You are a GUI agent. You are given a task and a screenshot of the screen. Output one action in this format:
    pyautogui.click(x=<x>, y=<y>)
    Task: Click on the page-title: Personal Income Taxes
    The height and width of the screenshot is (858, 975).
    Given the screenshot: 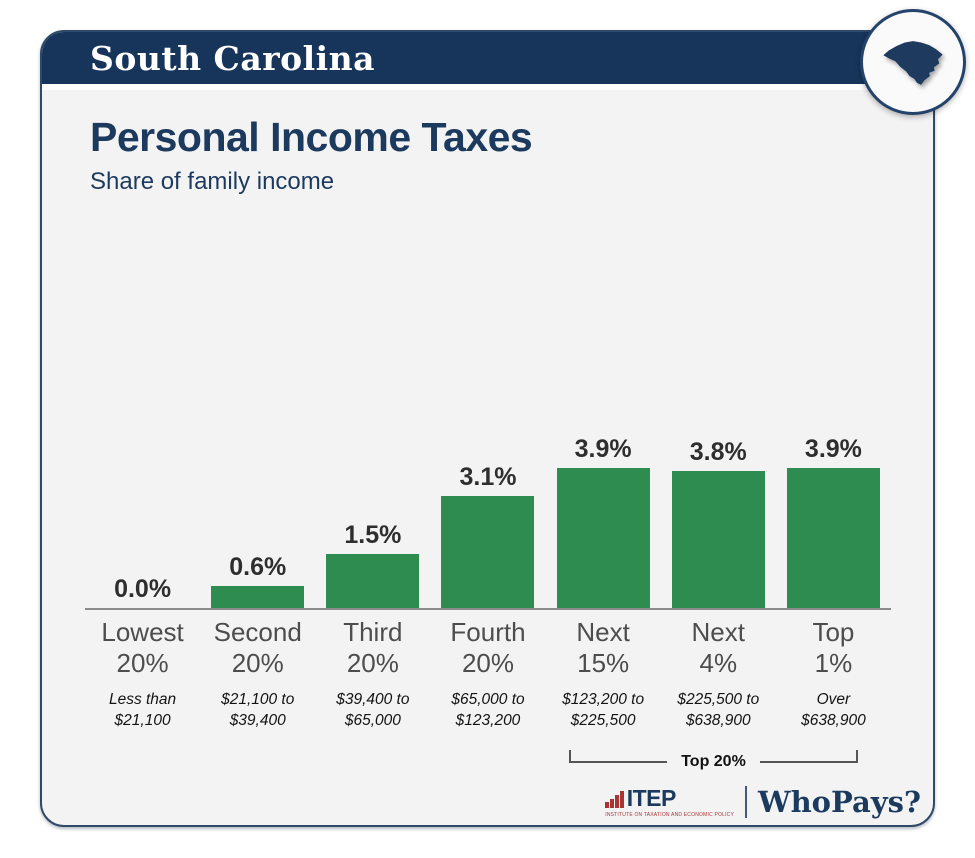 What is the action you would take?
    pyautogui.click(x=311, y=137)
    